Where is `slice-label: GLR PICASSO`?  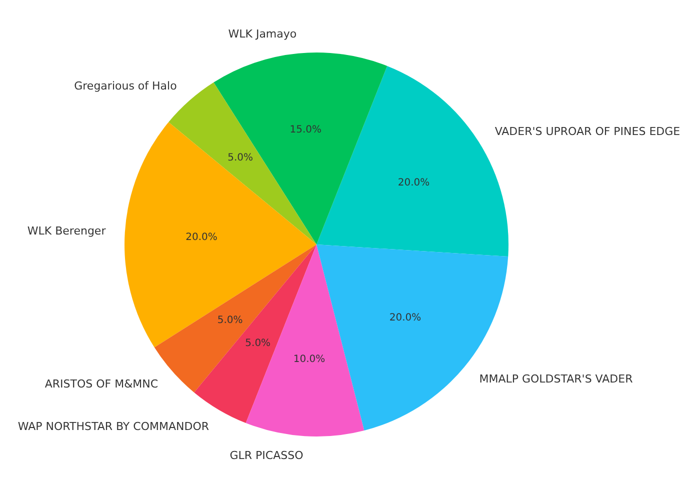
slice-label: GLR PICASSO is located at coordinates (267, 455).